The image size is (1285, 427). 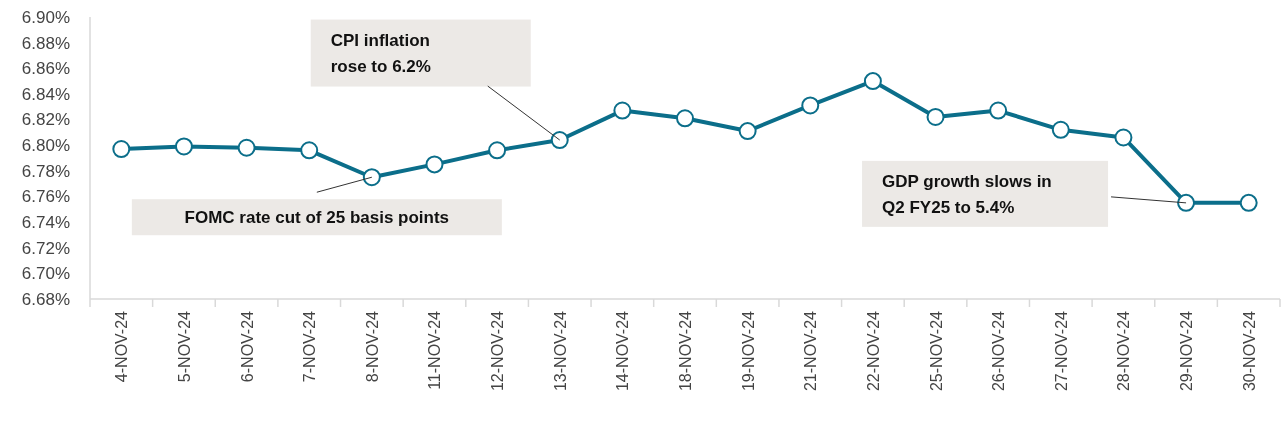 What do you see at coordinates (45, 223) in the screenshot?
I see `y-tick-label: 6.74%` at bounding box center [45, 223].